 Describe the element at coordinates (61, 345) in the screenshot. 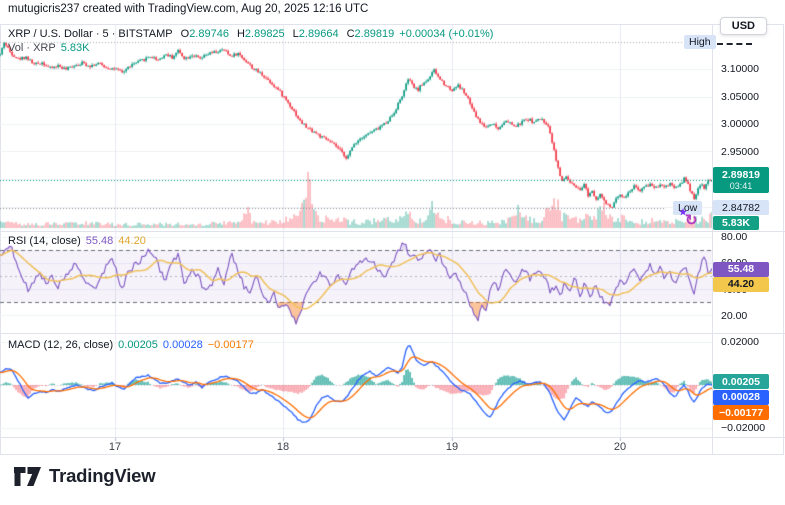

I see `macd-label: MACD (12, 26, close)` at that location.